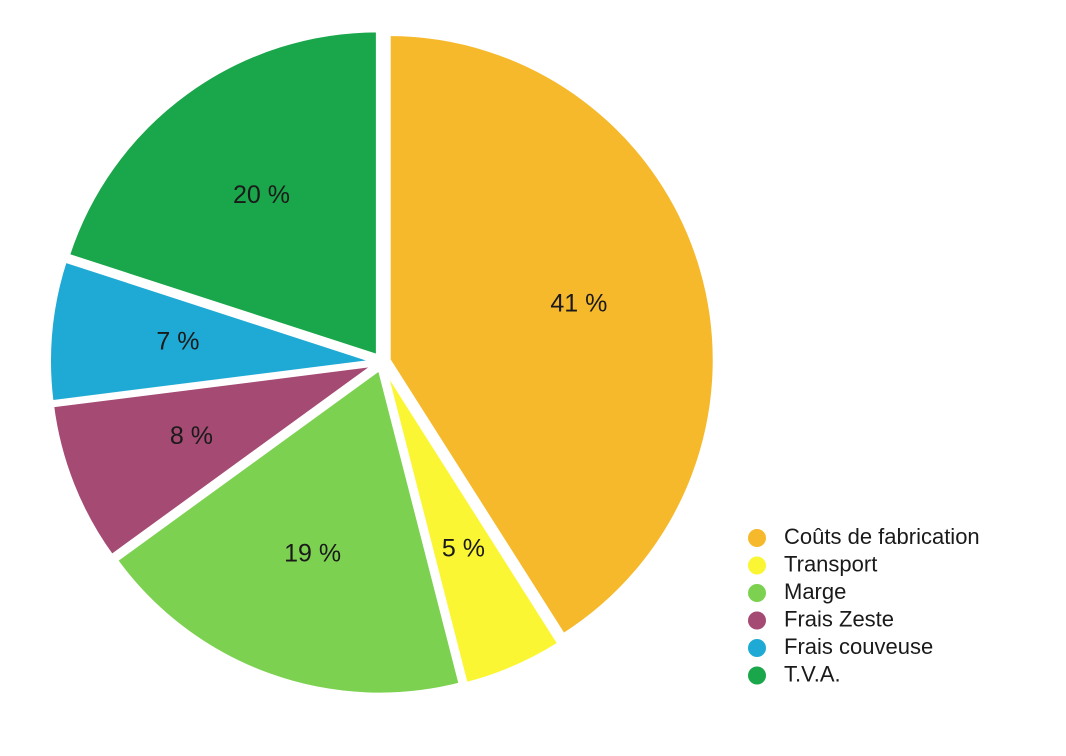 This screenshot has width=1066, height=756. I want to click on pie-slice-frais-couveuse, so click(212, 331).